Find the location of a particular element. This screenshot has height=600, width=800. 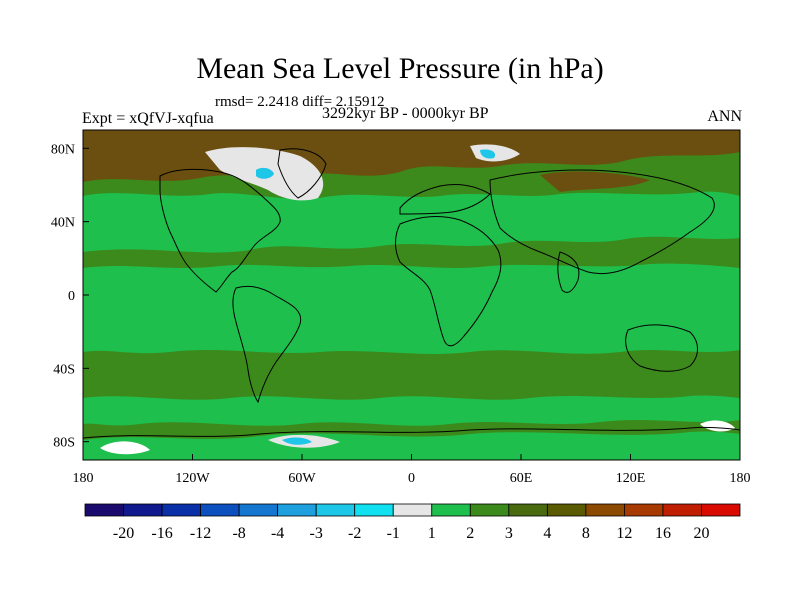

tropical-band is located at coordinates (411, 308).